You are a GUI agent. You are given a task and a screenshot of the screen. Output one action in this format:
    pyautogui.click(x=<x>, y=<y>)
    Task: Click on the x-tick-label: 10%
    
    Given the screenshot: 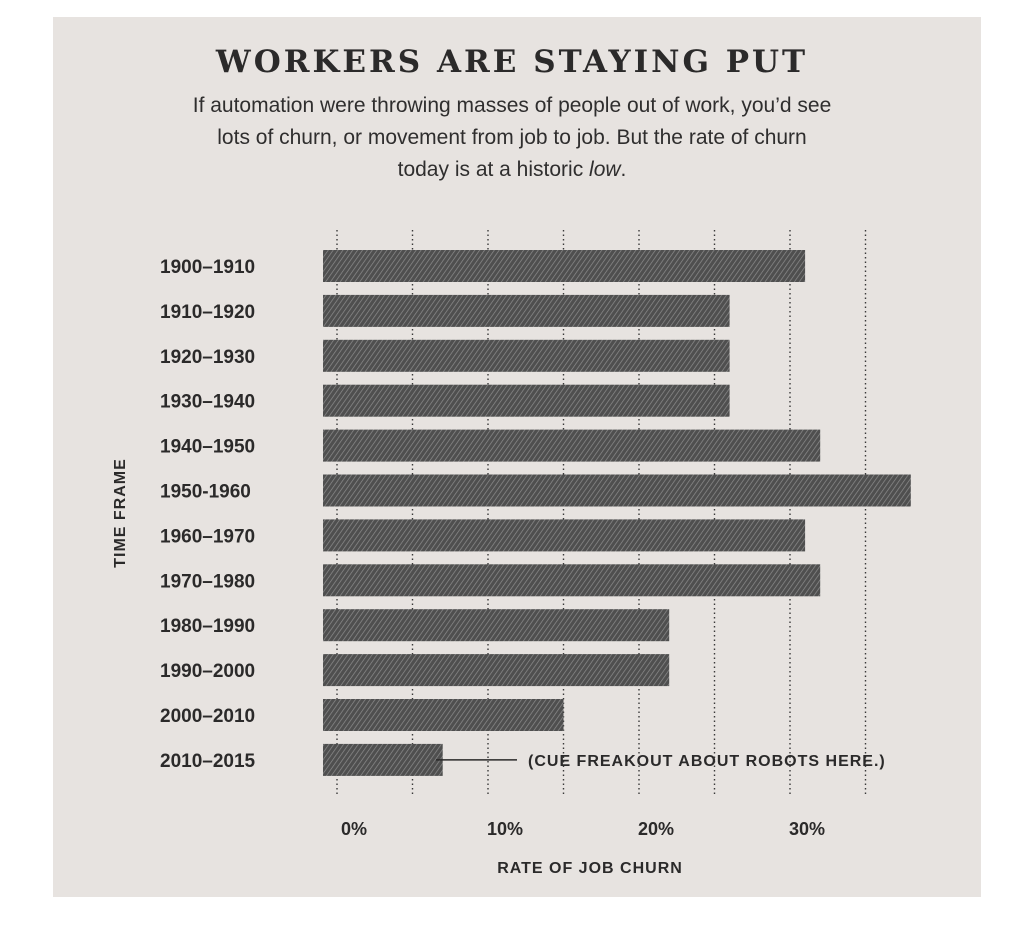 What is the action you would take?
    pyautogui.click(x=505, y=829)
    